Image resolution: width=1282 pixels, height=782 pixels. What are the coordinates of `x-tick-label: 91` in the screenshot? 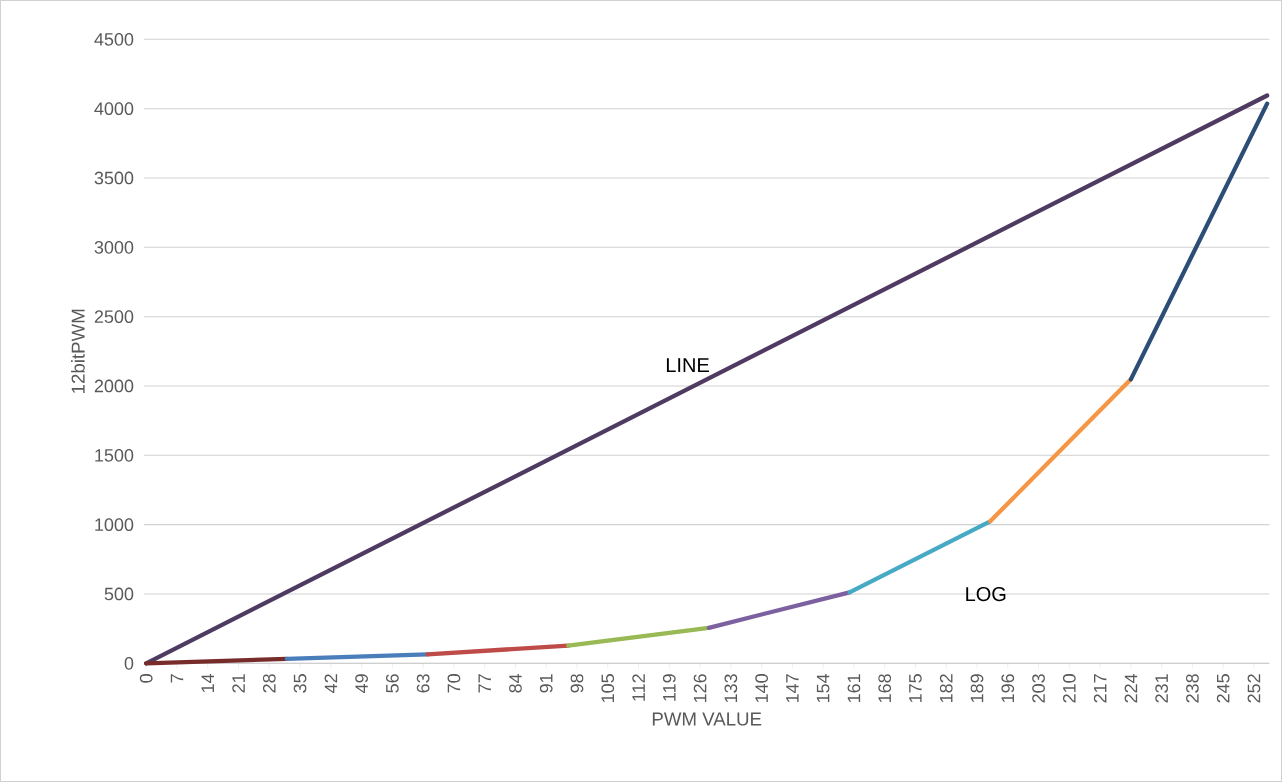 It's located at (546, 683).